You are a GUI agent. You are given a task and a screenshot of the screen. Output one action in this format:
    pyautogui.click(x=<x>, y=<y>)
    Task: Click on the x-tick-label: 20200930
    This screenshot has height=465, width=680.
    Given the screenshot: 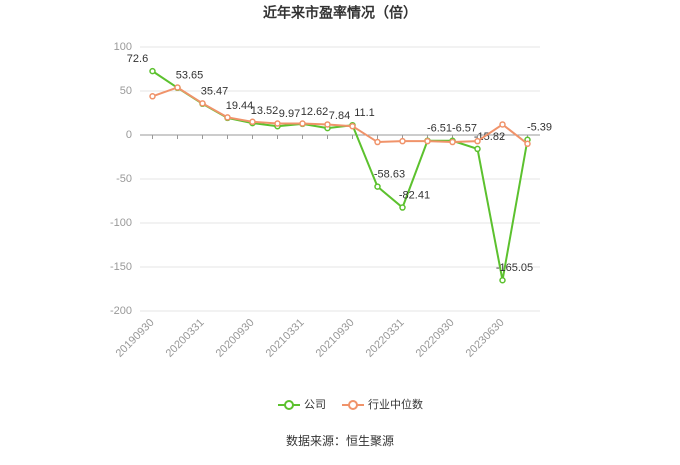 What is the action you would take?
    pyautogui.click(x=235, y=338)
    